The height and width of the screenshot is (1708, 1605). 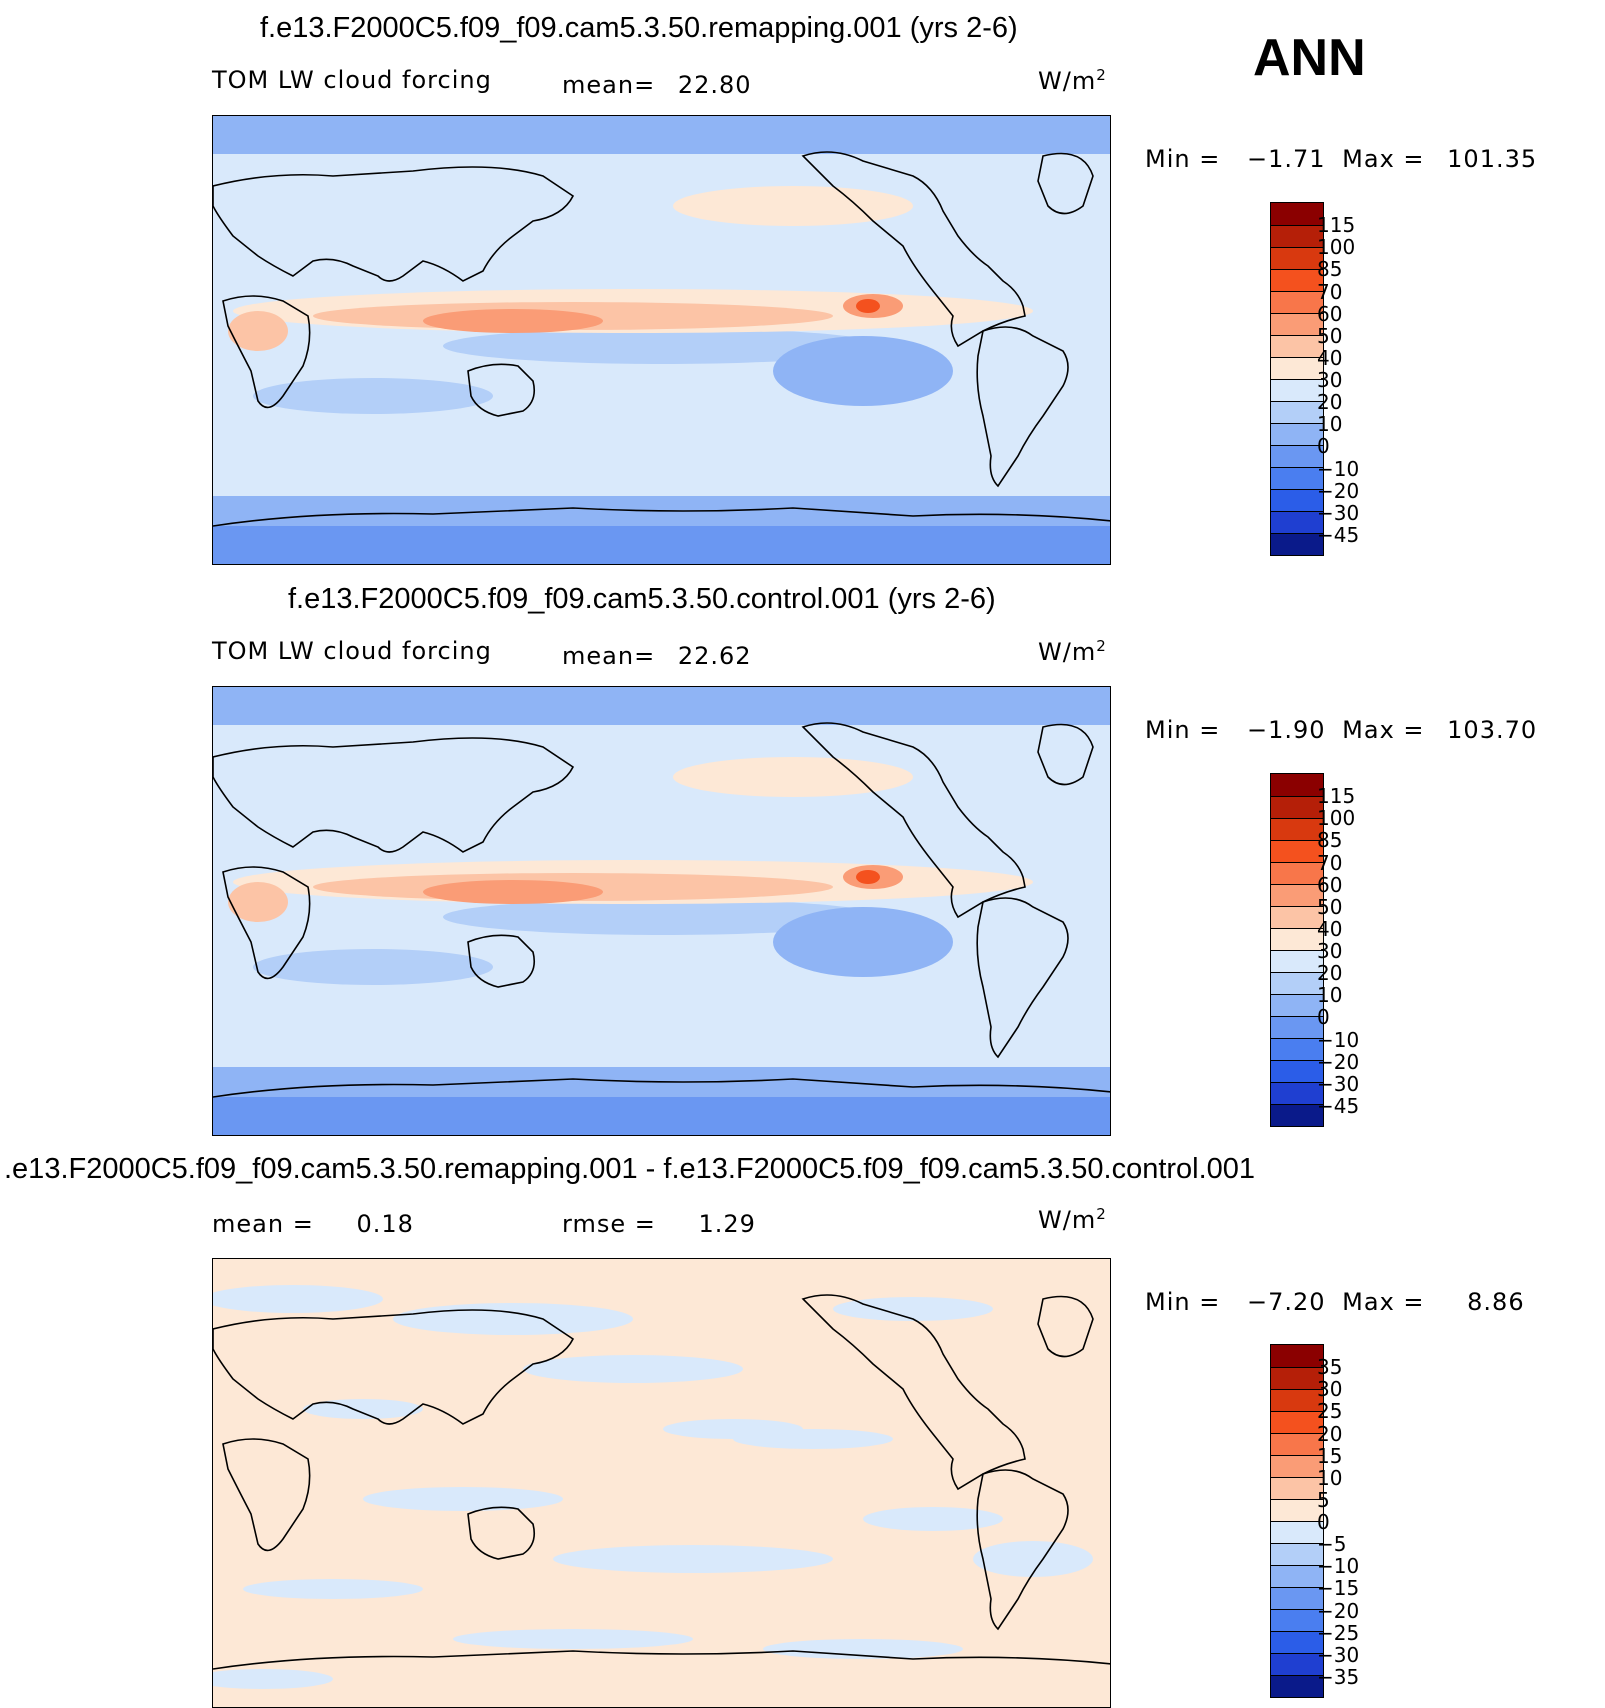 What do you see at coordinates (1338, 1061) in the screenshot?
I see `colorbar-tick-label: −20` at bounding box center [1338, 1061].